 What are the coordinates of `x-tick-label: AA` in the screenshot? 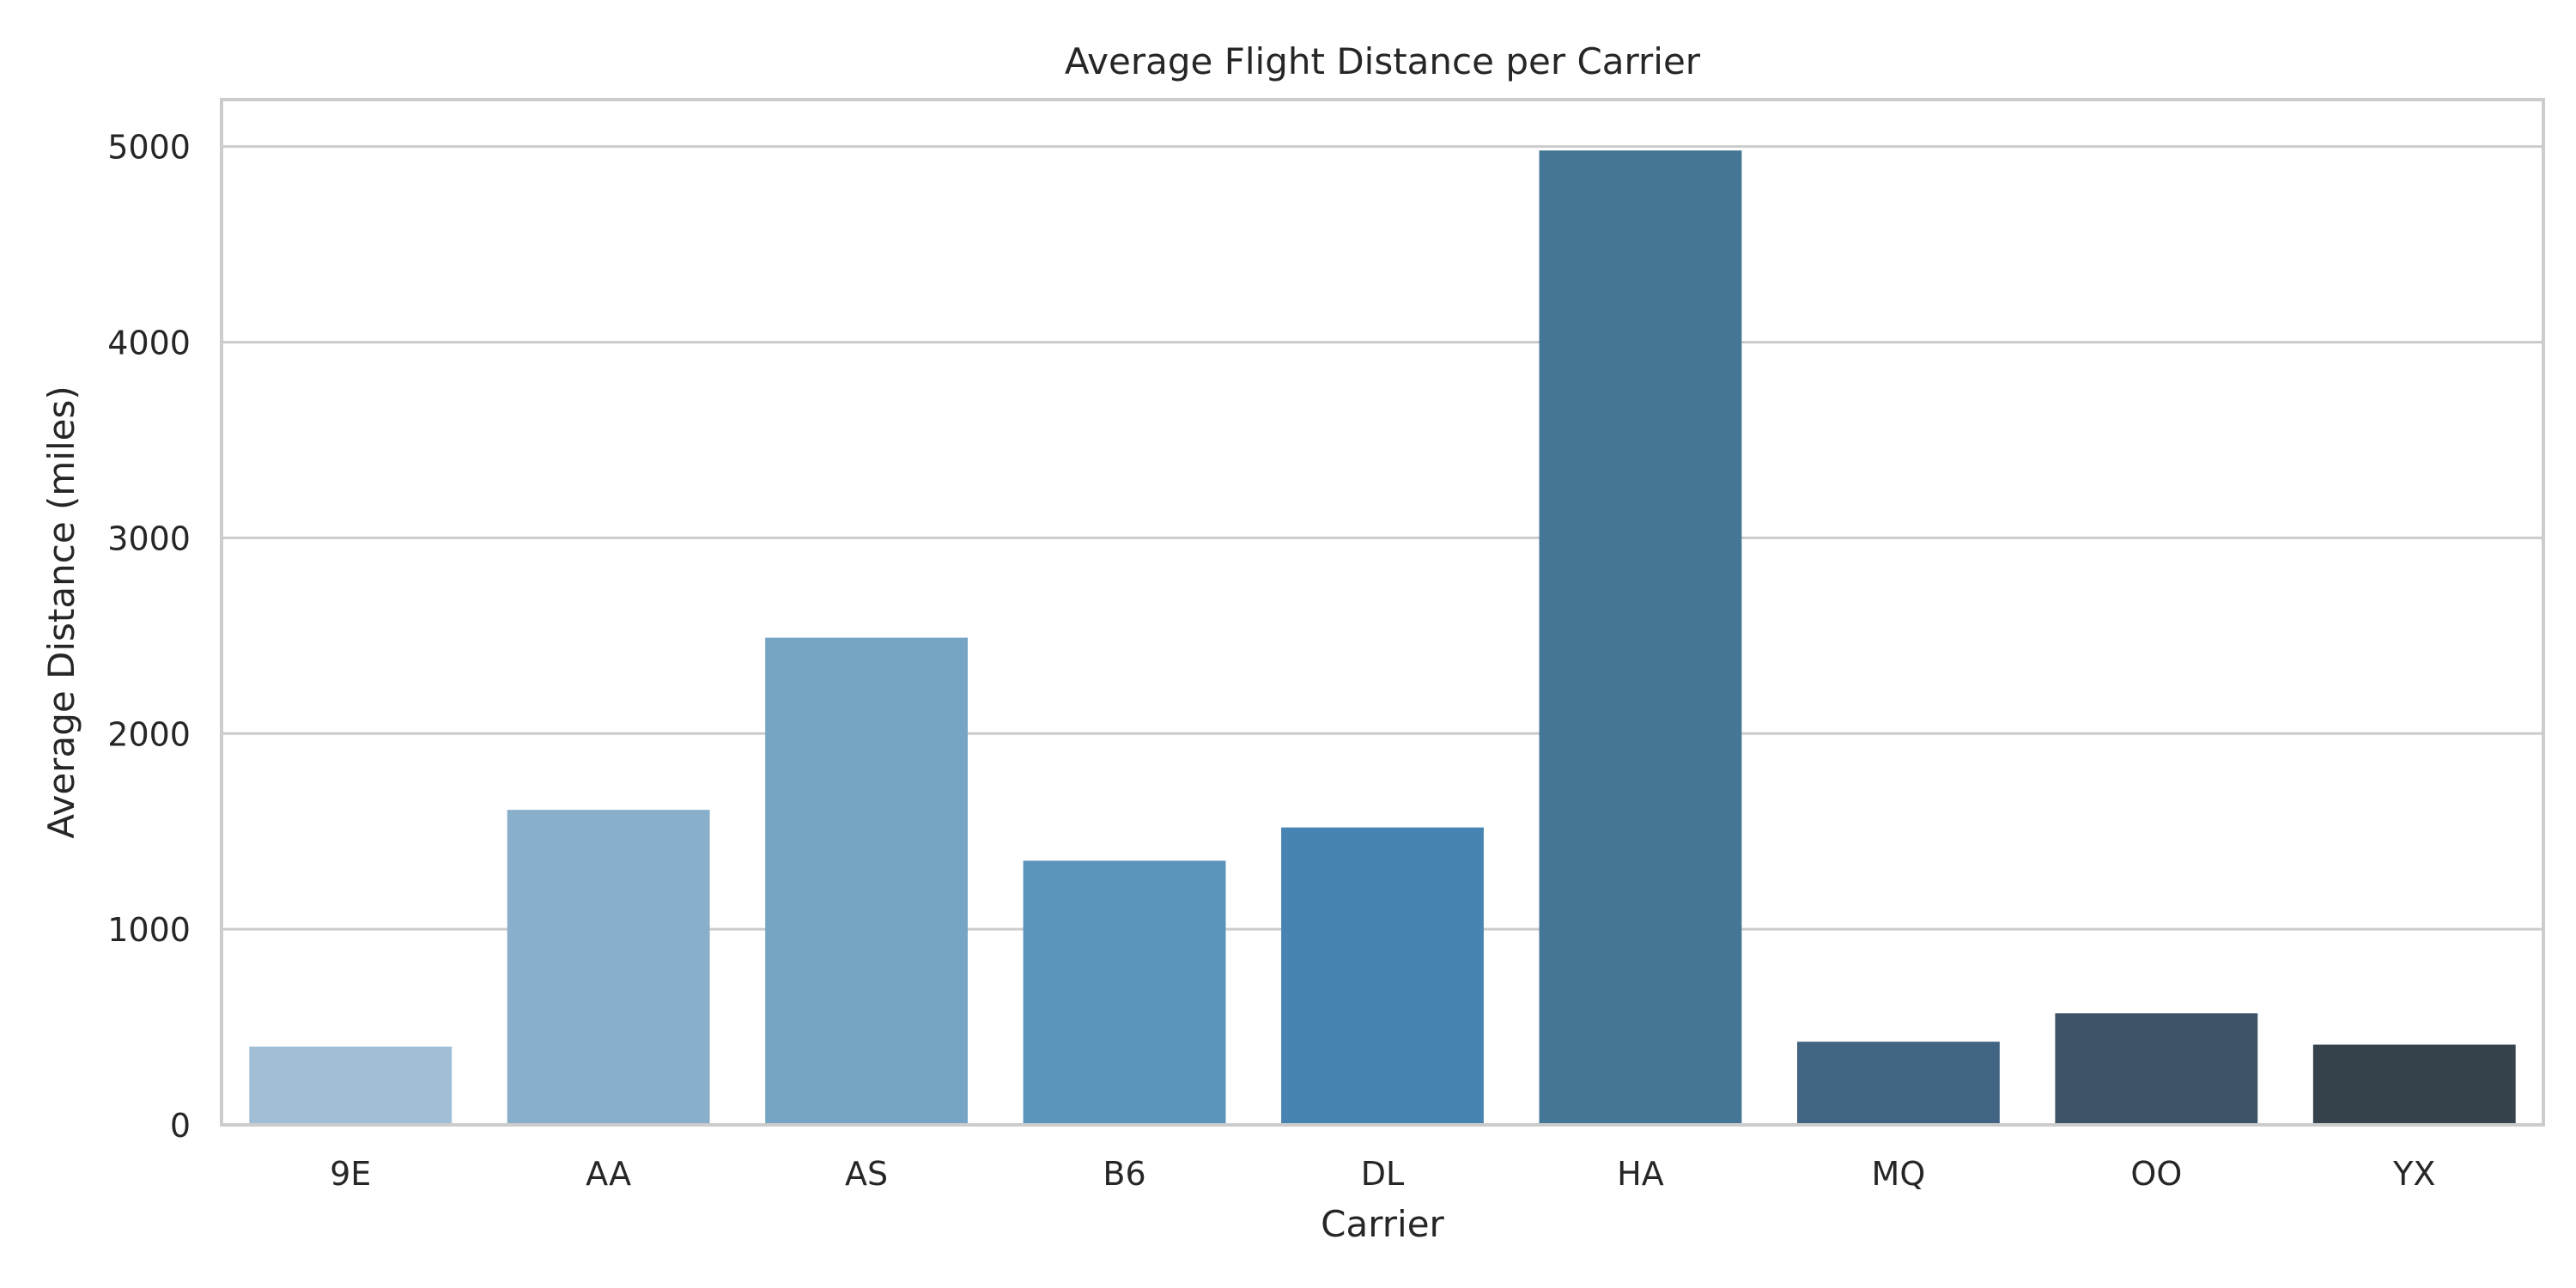 It's located at (608, 1174).